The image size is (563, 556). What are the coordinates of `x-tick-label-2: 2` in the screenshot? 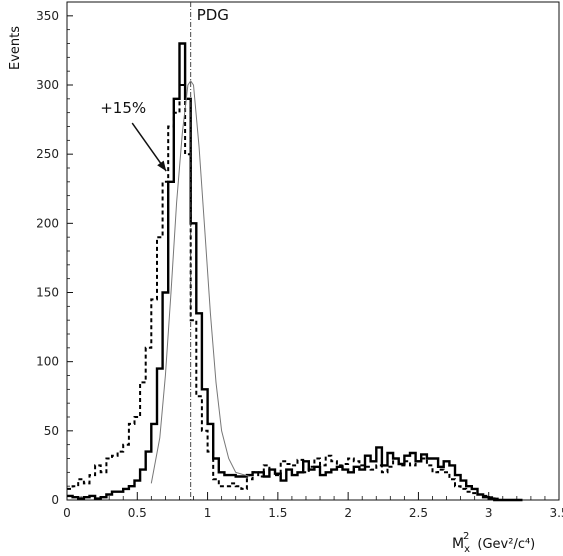 It's located at (348, 513).